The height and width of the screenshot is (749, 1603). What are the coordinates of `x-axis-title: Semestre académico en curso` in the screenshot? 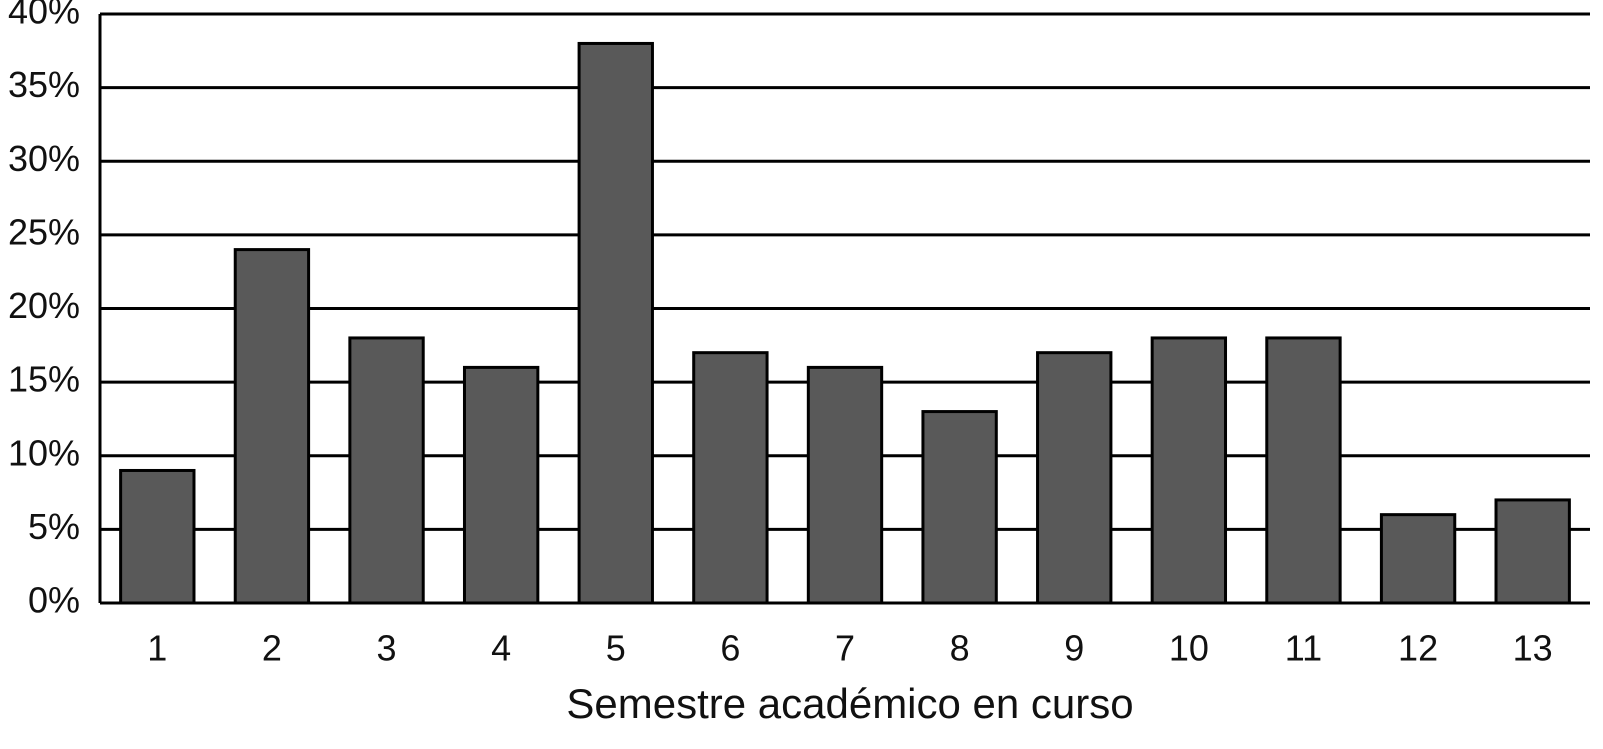 It's located at (849, 703).